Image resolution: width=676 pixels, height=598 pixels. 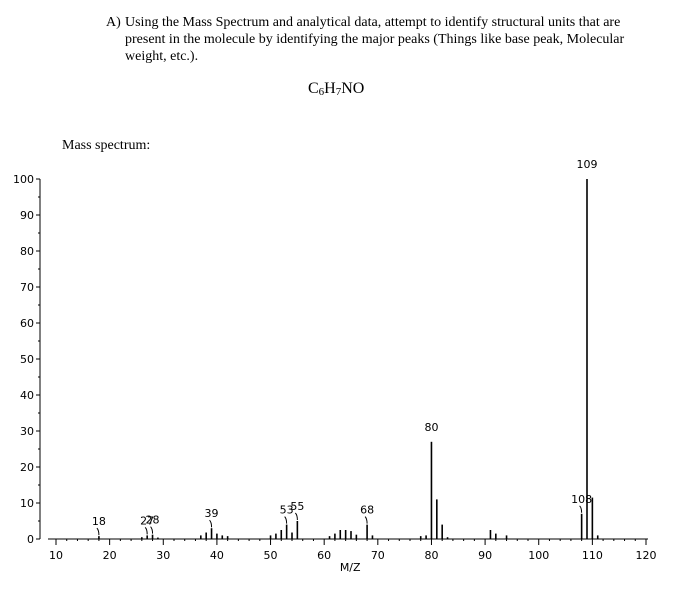 What do you see at coordinates (27, 395) in the screenshot?
I see `y-tick-label: 40` at bounding box center [27, 395].